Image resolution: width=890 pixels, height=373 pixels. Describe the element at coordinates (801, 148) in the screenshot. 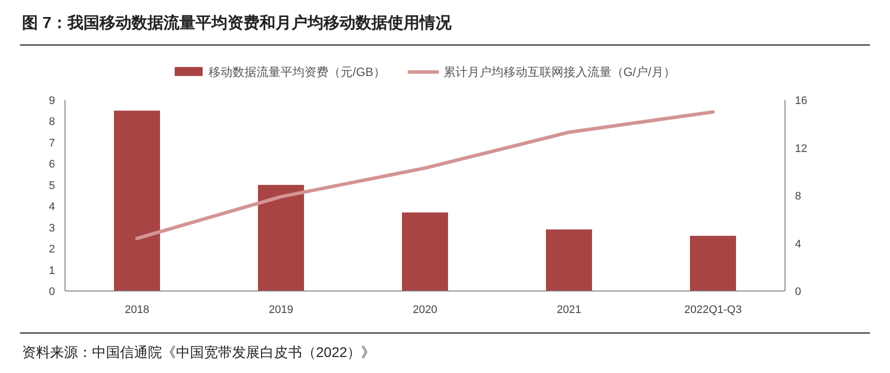

I see `y2-tick-label: 12` at that location.